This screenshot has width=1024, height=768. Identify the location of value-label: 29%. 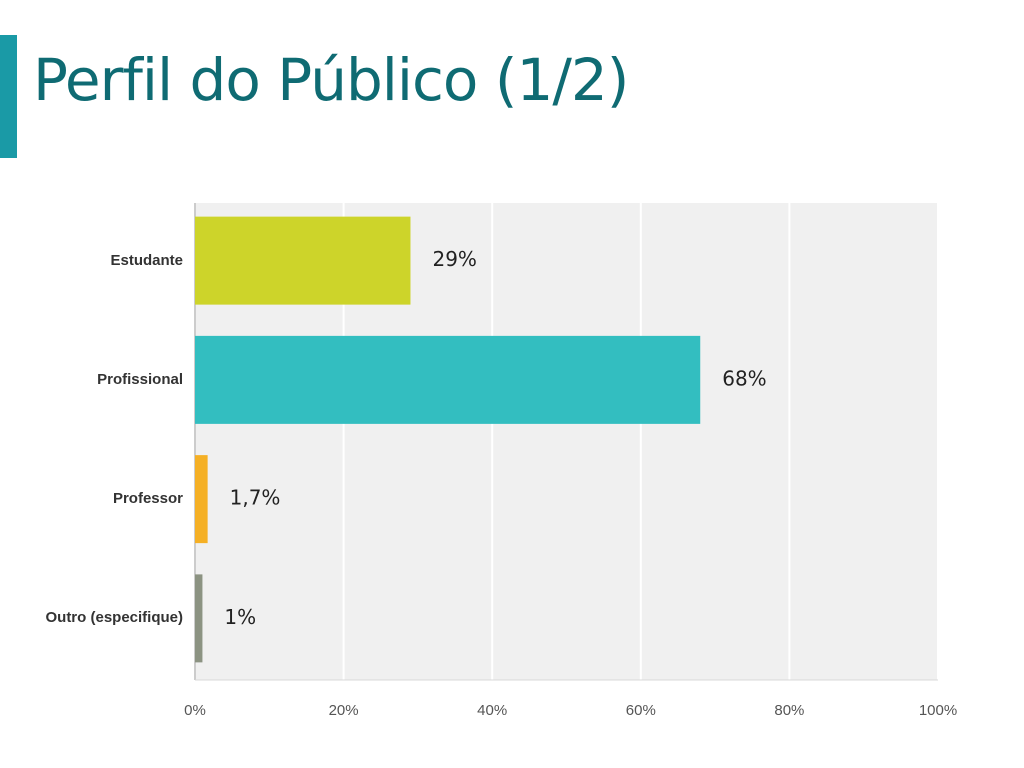
(454, 259).